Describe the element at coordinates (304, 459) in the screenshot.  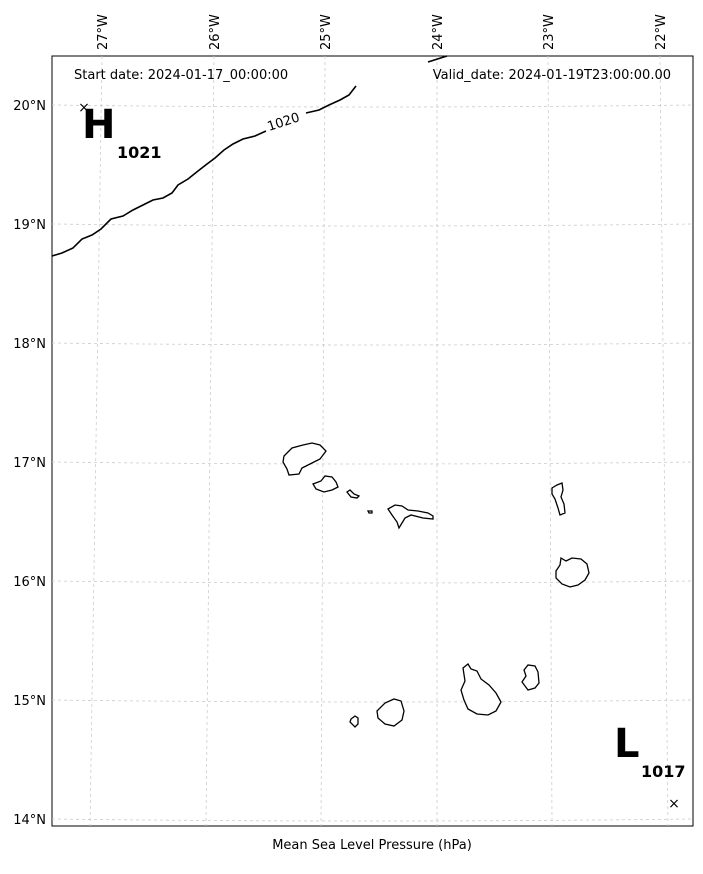
I see `island-santo-antao` at that location.